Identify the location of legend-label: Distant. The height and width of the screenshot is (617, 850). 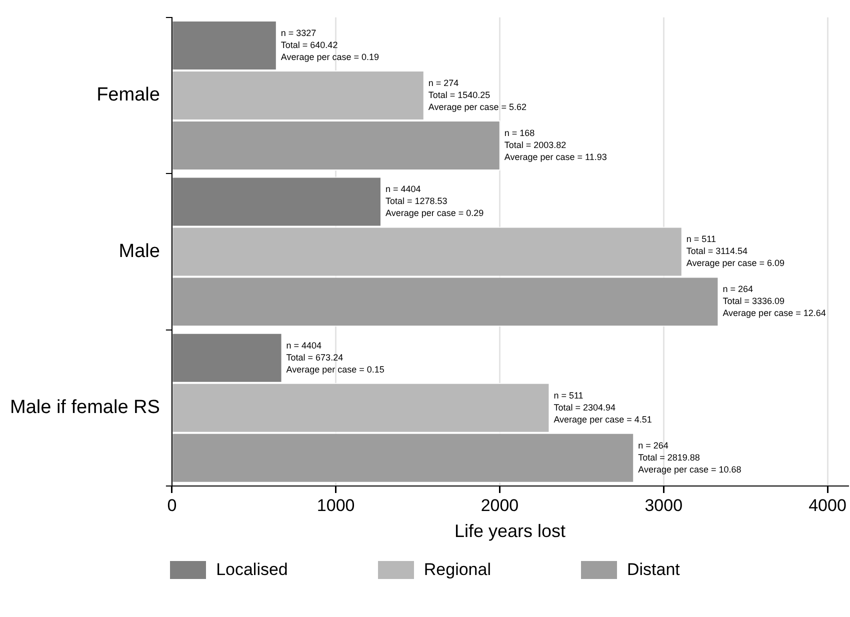
(653, 570).